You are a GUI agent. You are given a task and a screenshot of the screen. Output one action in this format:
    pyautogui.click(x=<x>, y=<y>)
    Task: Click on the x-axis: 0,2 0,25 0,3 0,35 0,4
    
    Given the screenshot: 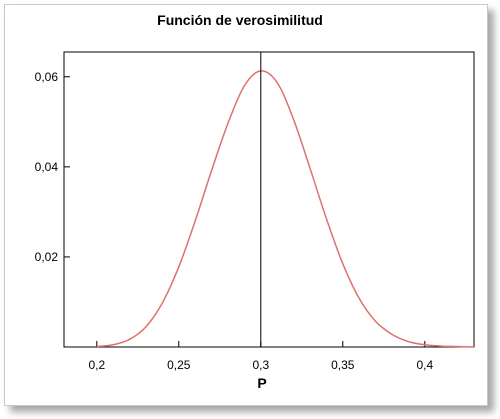 What is the action you would take?
    pyautogui.click(x=260, y=356)
    